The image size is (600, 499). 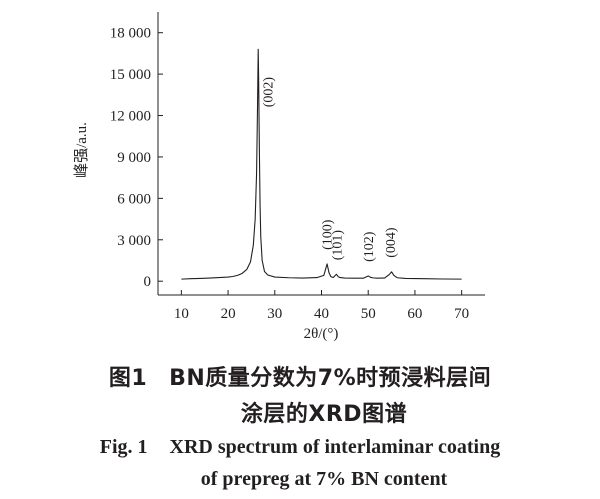 I want to click on figure-caption-cn-line1: 图1 BN质量分数为7%时预浸料层间, so click(x=300, y=376).